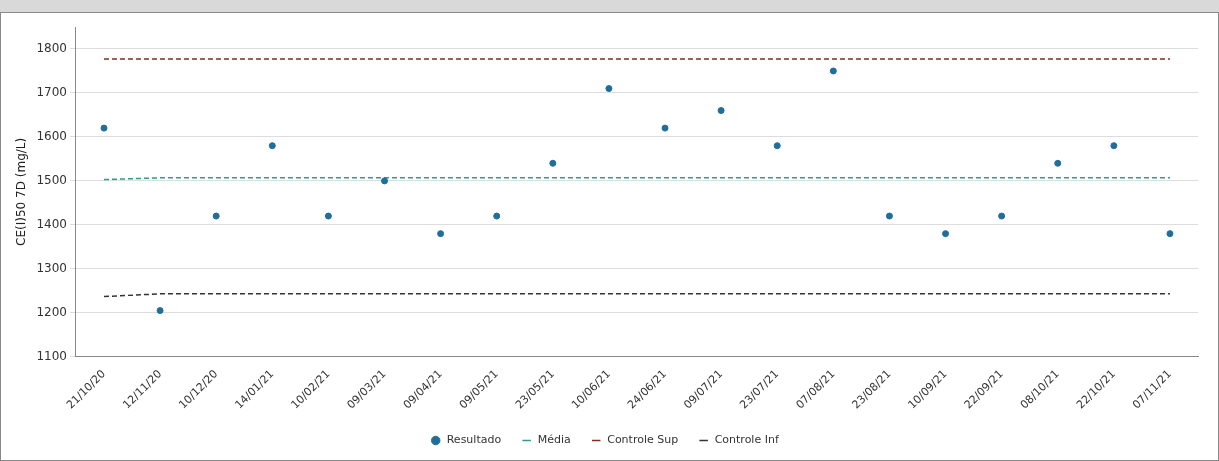 This screenshot has width=1219, height=461. I want to click on y-tick-label: 1200, so click(51, 311).